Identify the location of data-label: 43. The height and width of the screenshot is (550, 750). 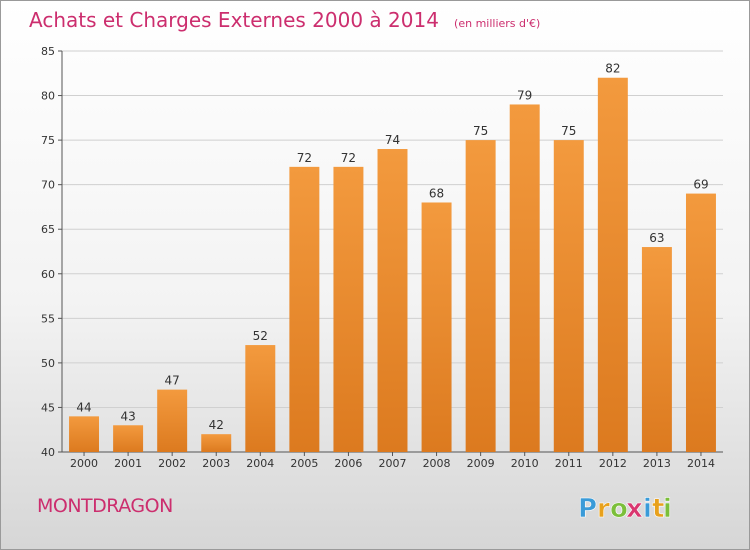
(127, 416).